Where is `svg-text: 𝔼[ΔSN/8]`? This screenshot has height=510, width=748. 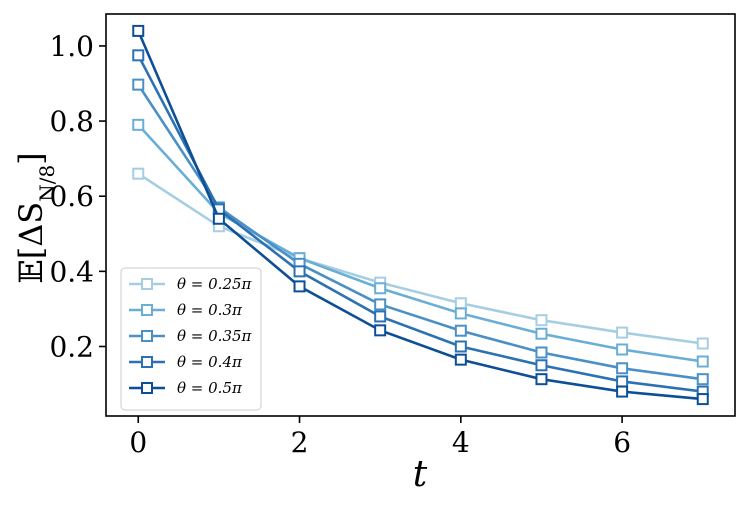
svg-text: 𝔼[ΔSN/8] is located at coordinates (35, 217).